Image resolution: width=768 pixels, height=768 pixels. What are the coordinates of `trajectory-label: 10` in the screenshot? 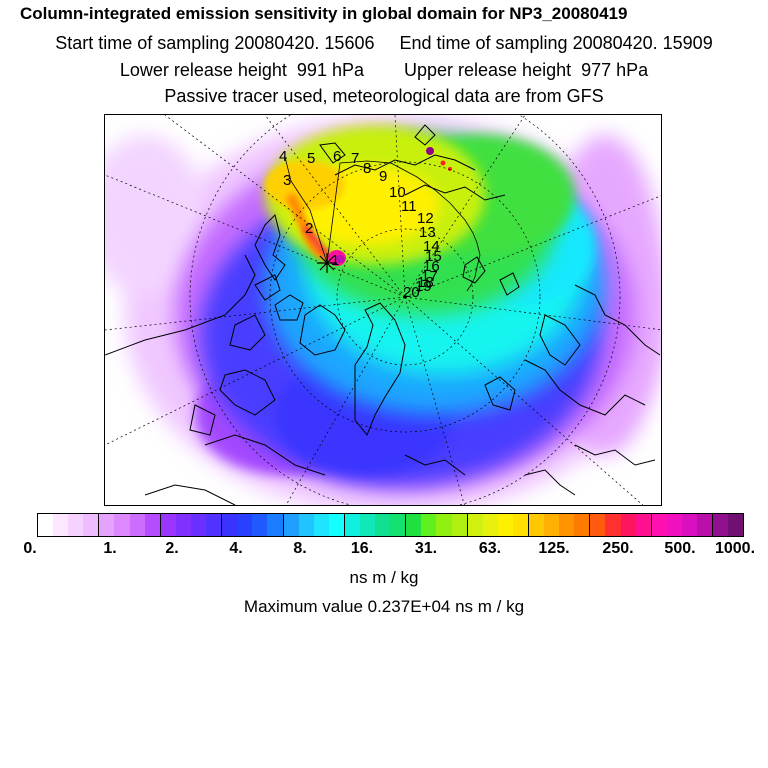 It's located at (397, 192).